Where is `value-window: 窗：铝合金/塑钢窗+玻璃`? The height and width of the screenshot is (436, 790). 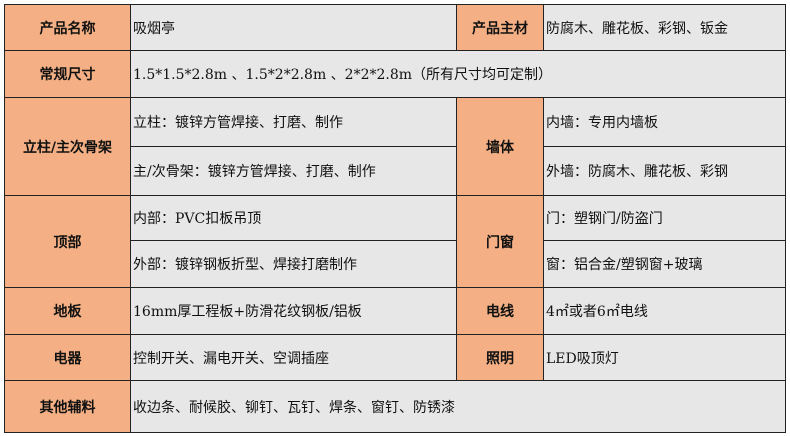
value-window: 窗：铝合金/塑钢窗+玻璃 is located at coordinates (664, 264).